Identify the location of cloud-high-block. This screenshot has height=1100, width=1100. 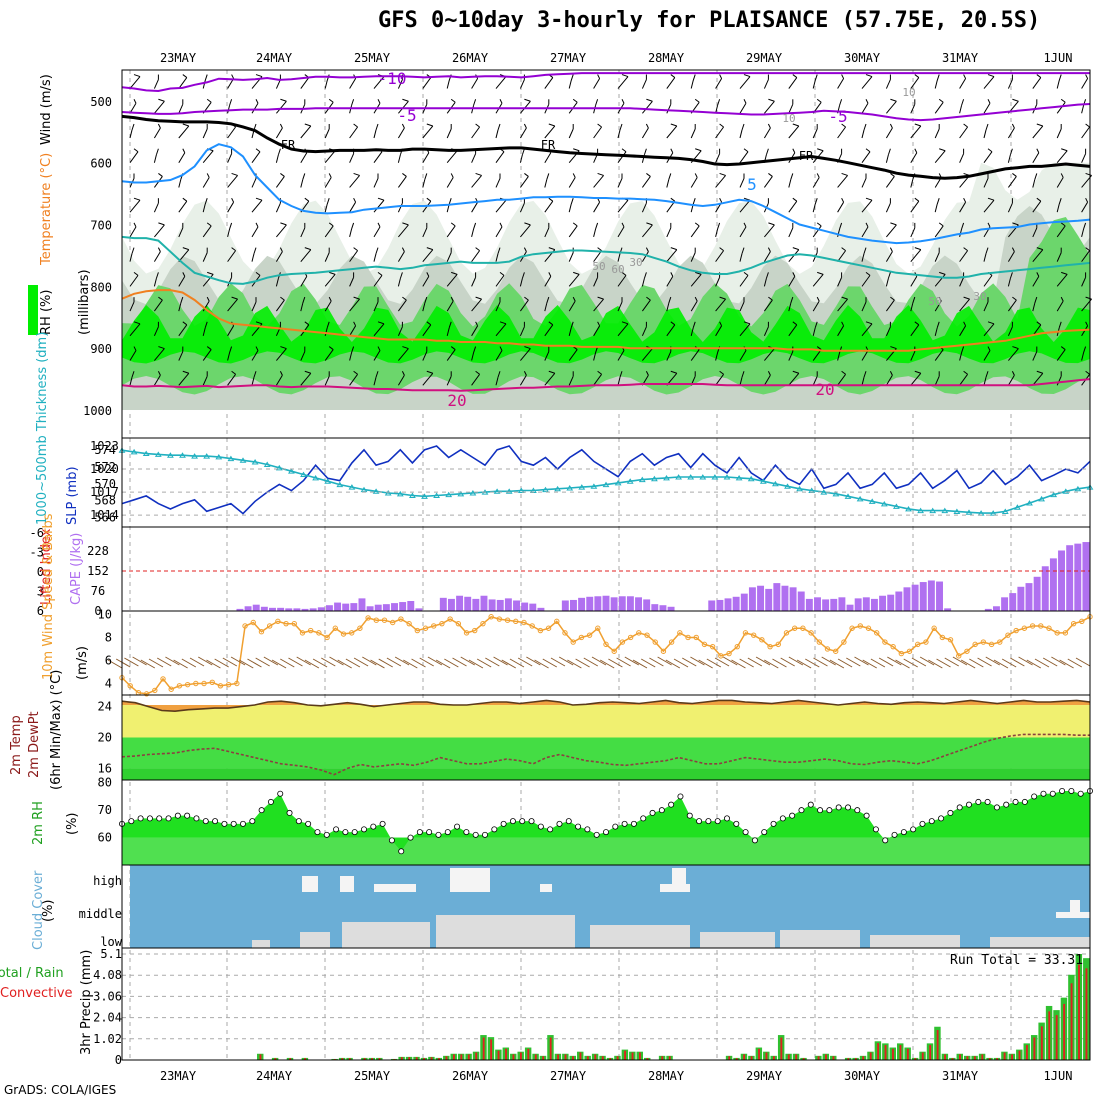
(347, 884).